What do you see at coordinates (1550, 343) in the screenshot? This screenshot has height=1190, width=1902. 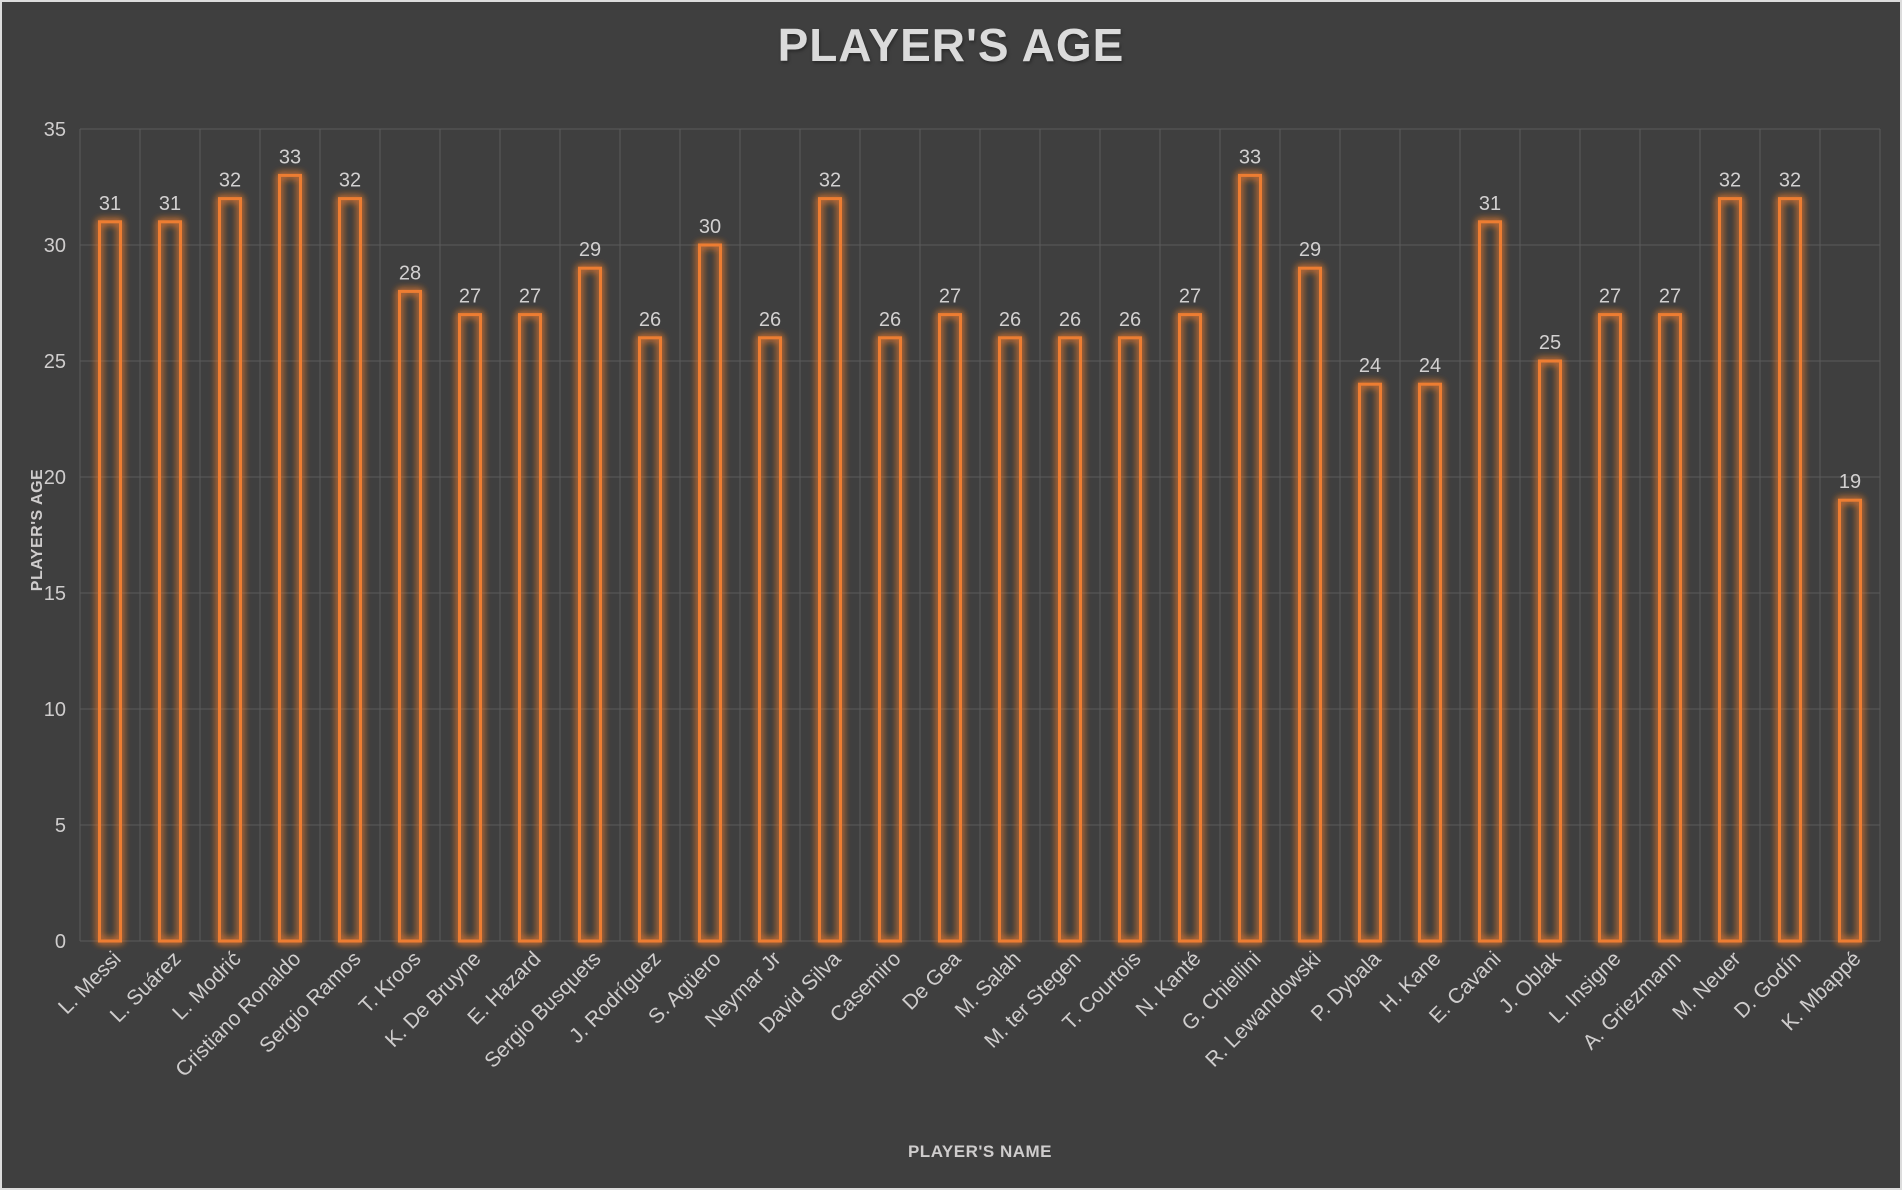 I see `bar-value-label: 25` at bounding box center [1550, 343].